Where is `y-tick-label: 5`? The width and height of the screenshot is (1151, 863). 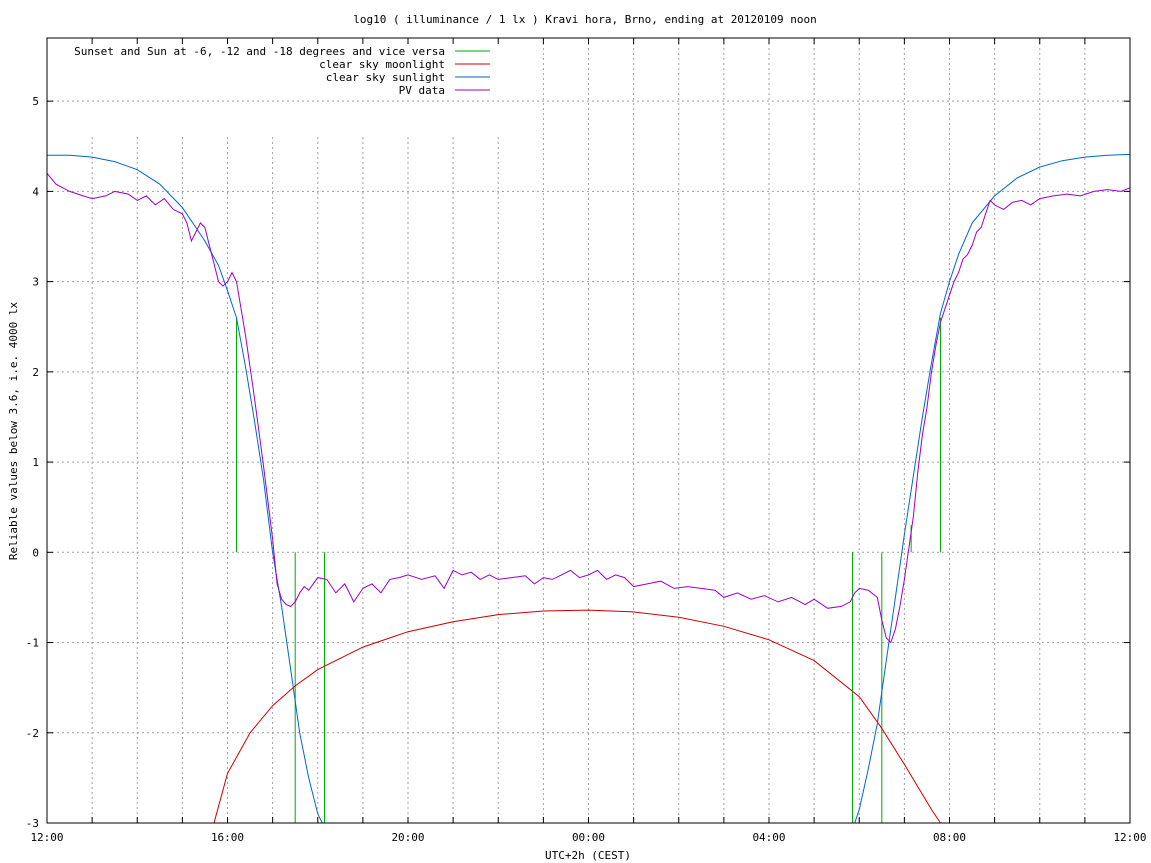 y-tick-label: 5 is located at coordinates (35, 101).